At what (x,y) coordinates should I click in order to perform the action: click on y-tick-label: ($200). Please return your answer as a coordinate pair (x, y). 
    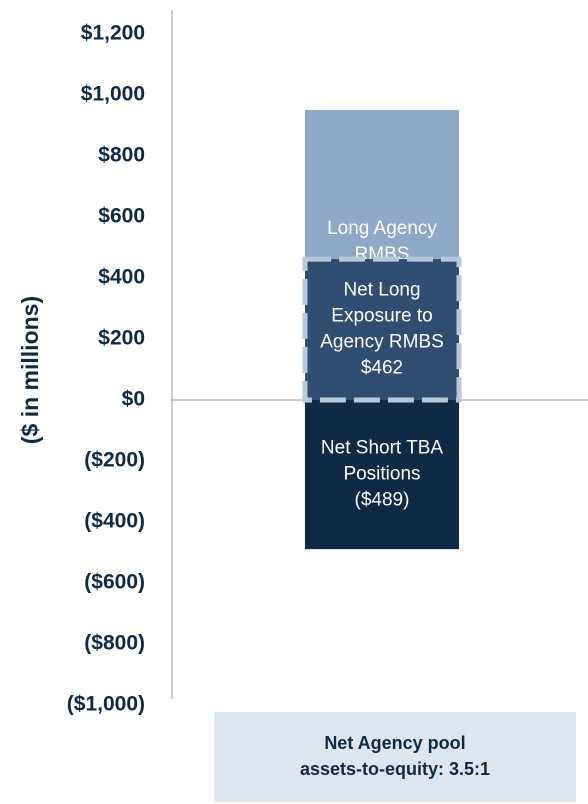
    Looking at the image, I should click on (114, 460).